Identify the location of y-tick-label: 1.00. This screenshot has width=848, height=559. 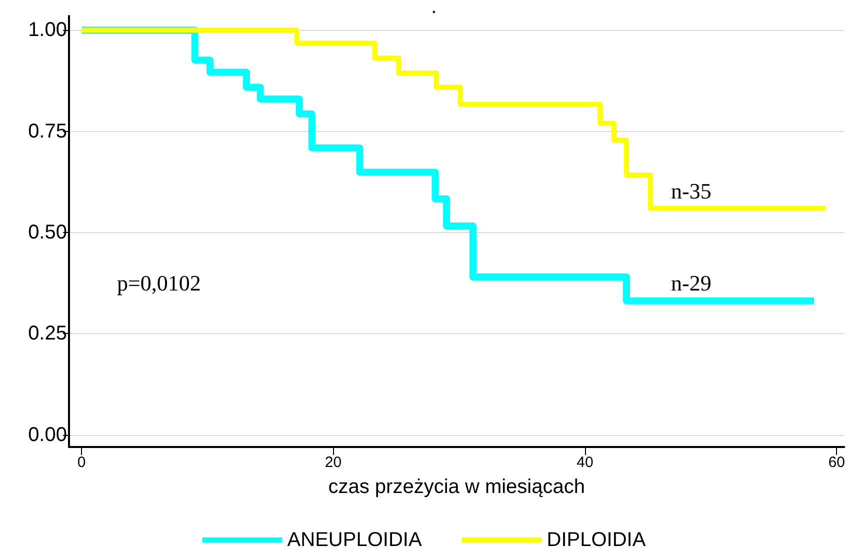
(47, 30).